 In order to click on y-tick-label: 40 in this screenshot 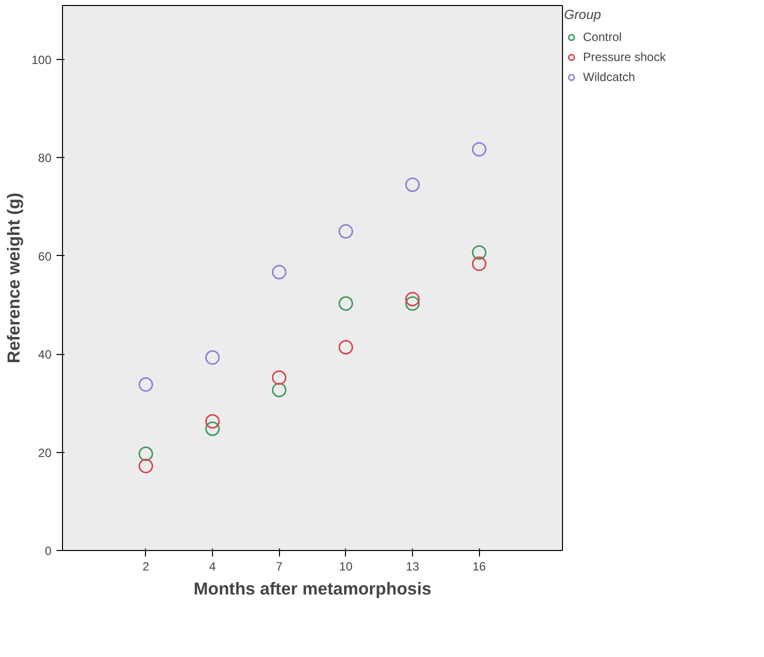, I will do `click(45, 355)`.